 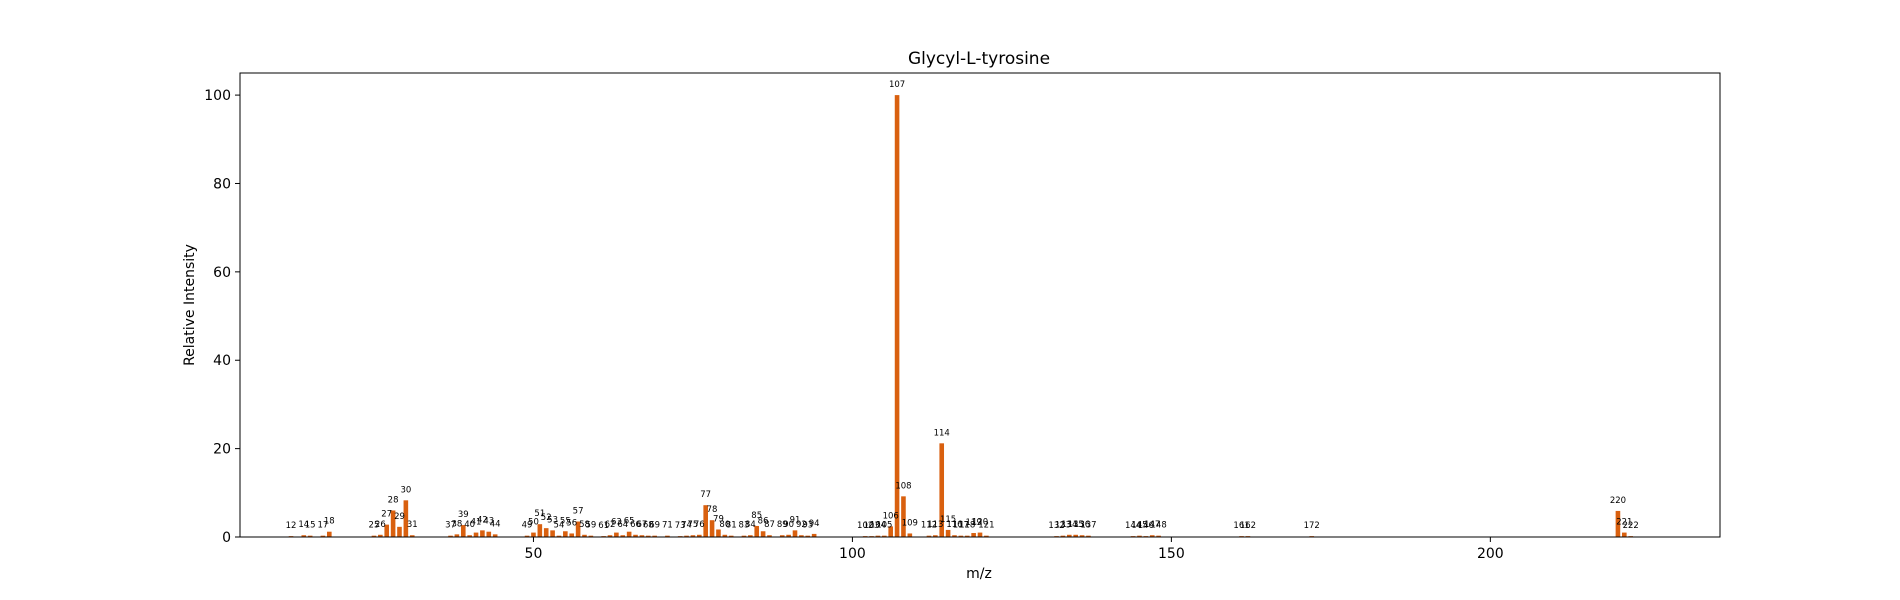 I want to click on y-tick-label: 0, so click(x=226, y=538).